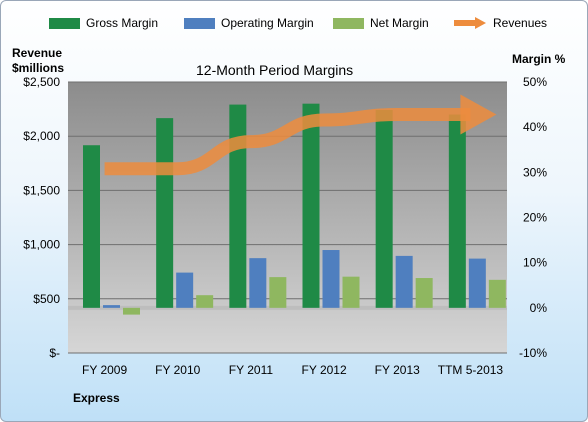 This screenshot has height=422, width=588. What do you see at coordinates (348, 23) in the screenshot?
I see `legend-swatch-net` at bounding box center [348, 23].